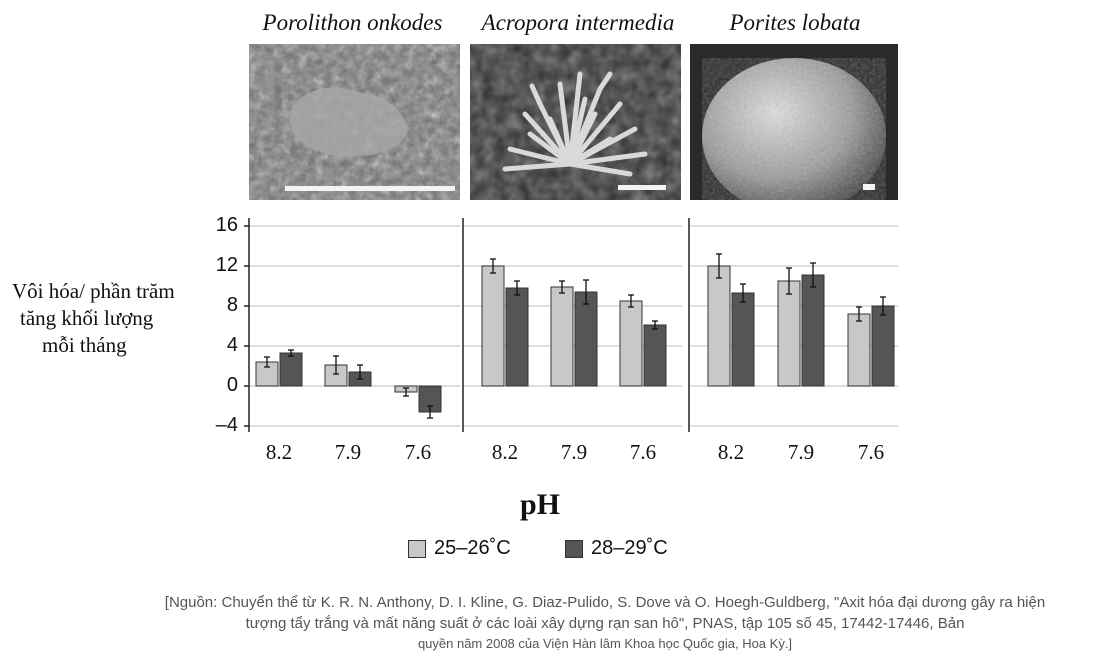 Image resolution: width=1119 pixels, height=663 pixels. I want to click on y-tick-label: 12, so click(226, 265).